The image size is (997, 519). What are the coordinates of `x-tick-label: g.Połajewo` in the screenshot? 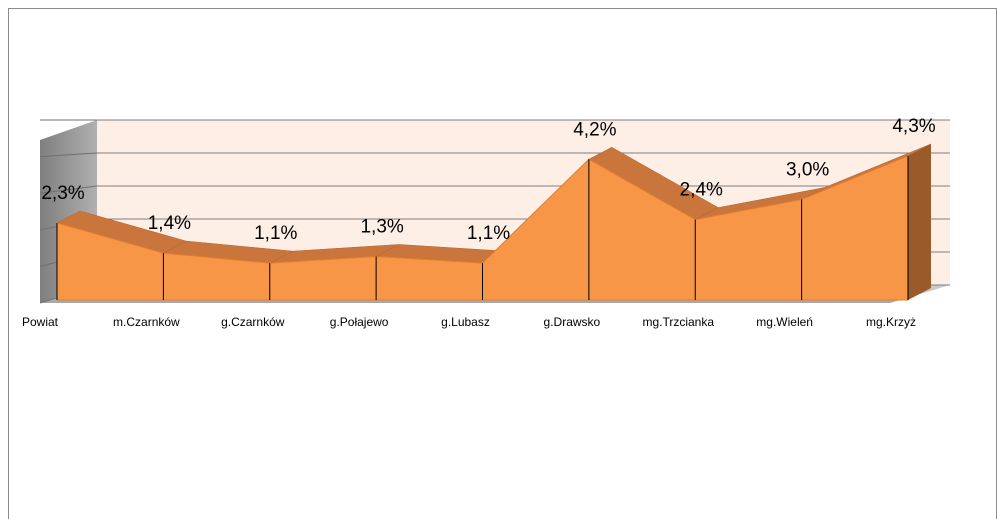 It's located at (359, 322).